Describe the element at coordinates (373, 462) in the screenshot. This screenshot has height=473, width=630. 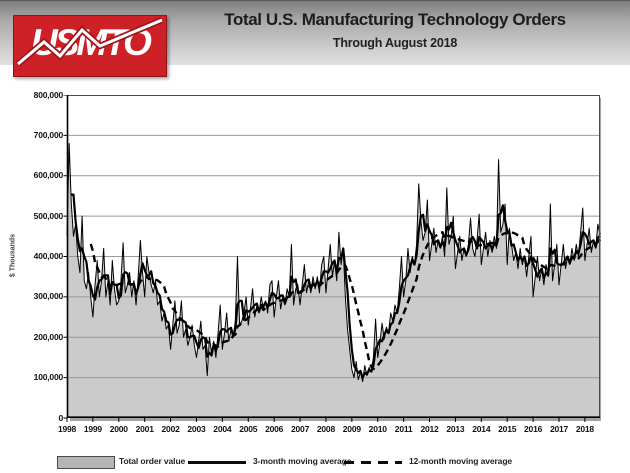
I see `legend-dashed-line-swatch` at that location.